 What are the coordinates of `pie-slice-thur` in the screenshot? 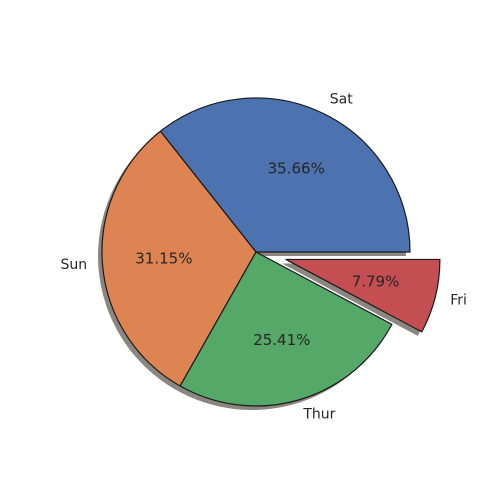 It's located at (286, 329).